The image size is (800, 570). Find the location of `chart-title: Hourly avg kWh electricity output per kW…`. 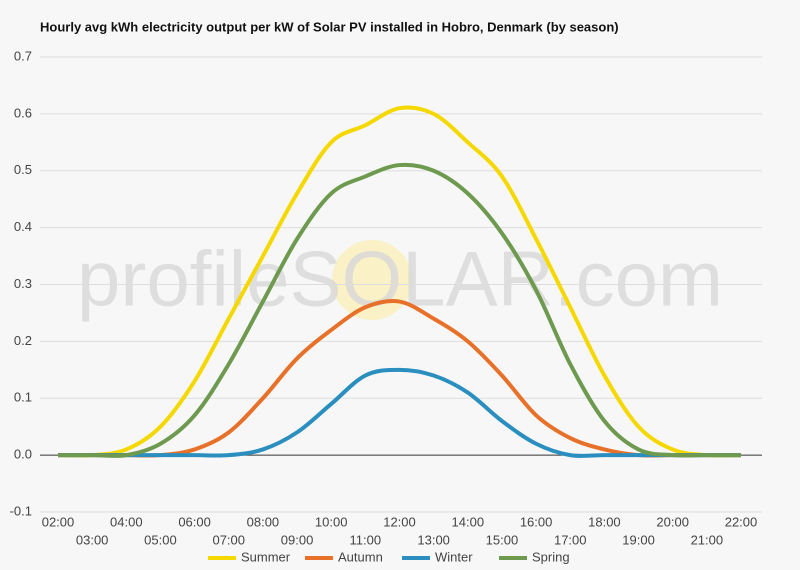

chart-title: Hourly avg kWh electricity output per kW… is located at coordinates (329, 26).